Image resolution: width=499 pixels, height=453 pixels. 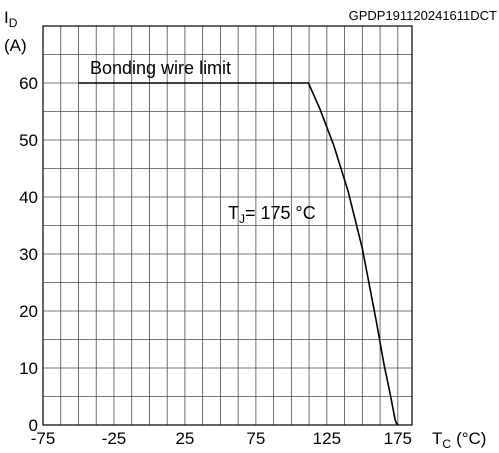 What do you see at coordinates (398, 438) in the screenshot?
I see `x-tick-label-175: 175` at bounding box center [398, 438].